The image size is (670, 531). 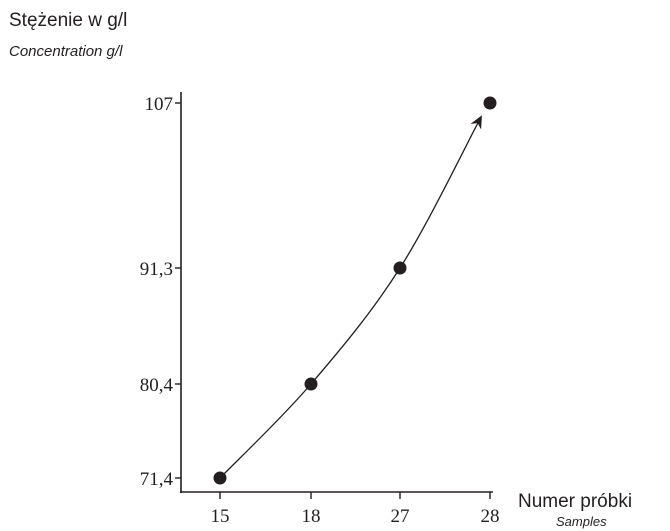 What do you see at coordinates (575, 501) in the screenshot?
I see `x-axis-title: Numer próbki` at bounding box center [575, 501].